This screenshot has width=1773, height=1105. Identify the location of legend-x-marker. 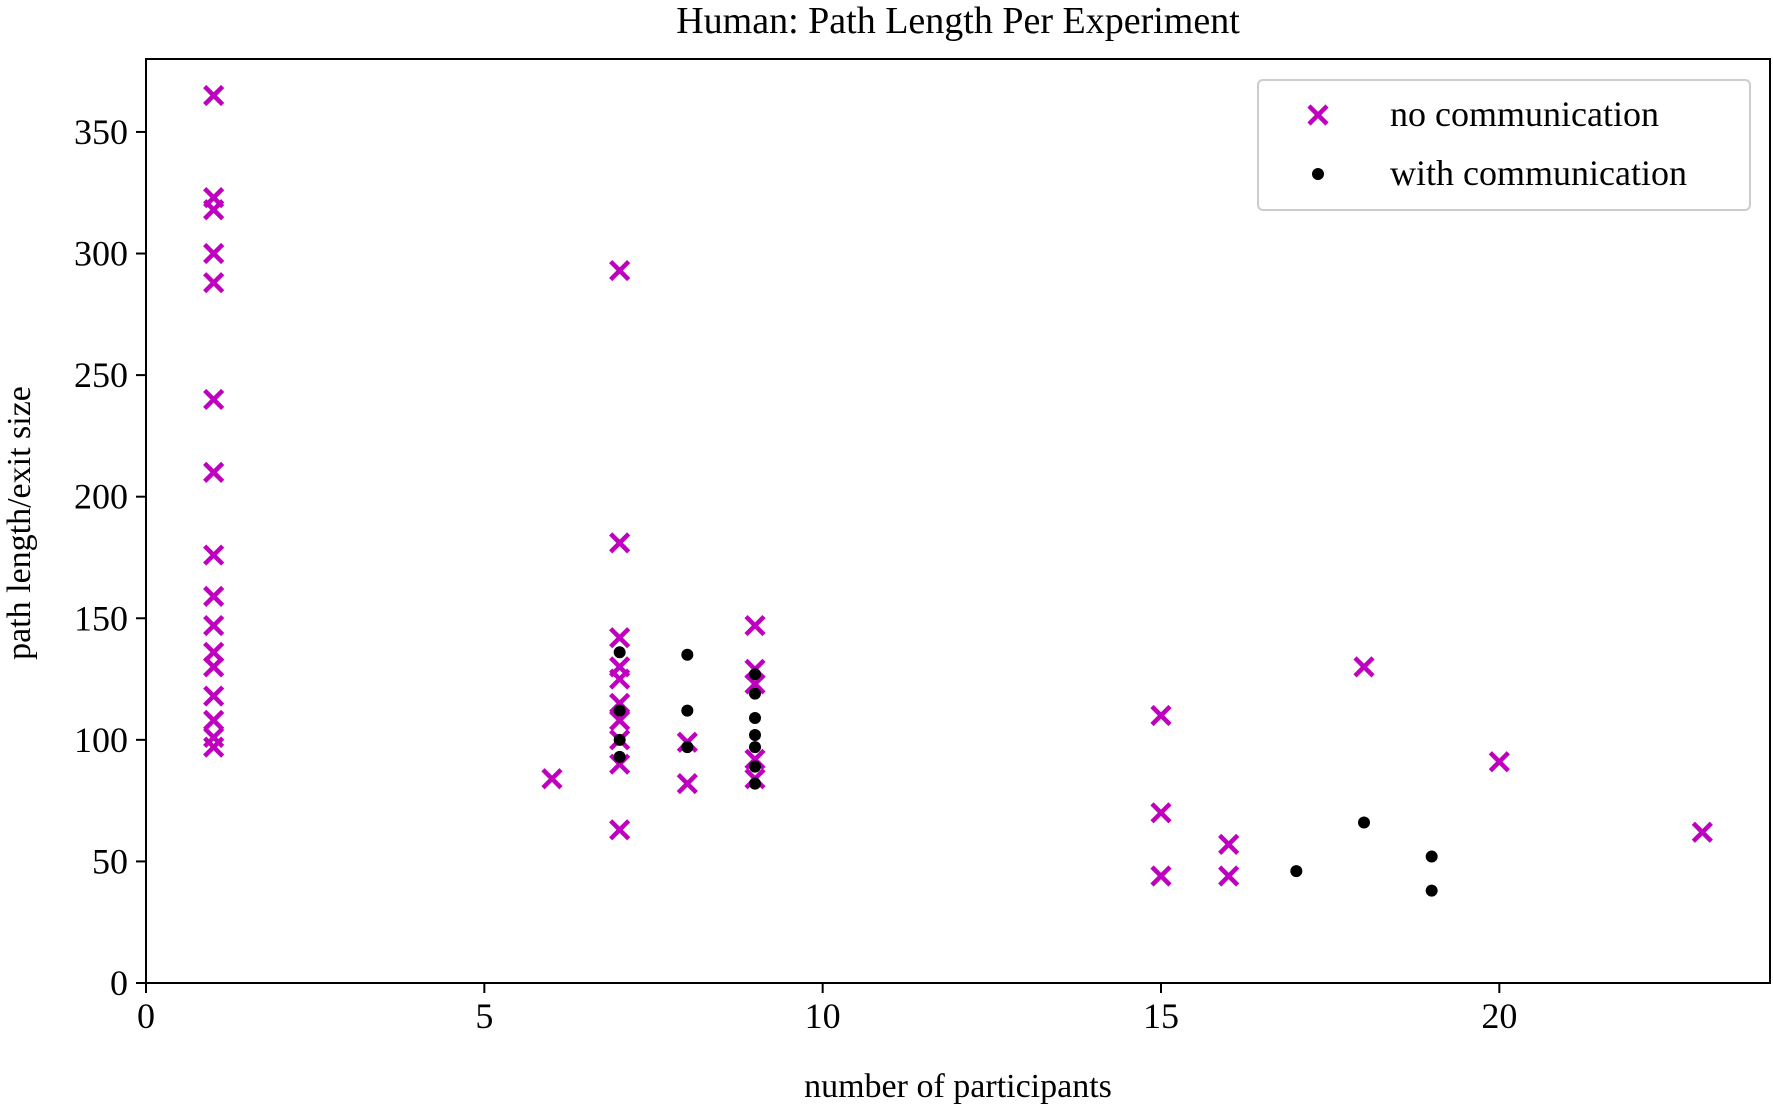
(1318, 115).